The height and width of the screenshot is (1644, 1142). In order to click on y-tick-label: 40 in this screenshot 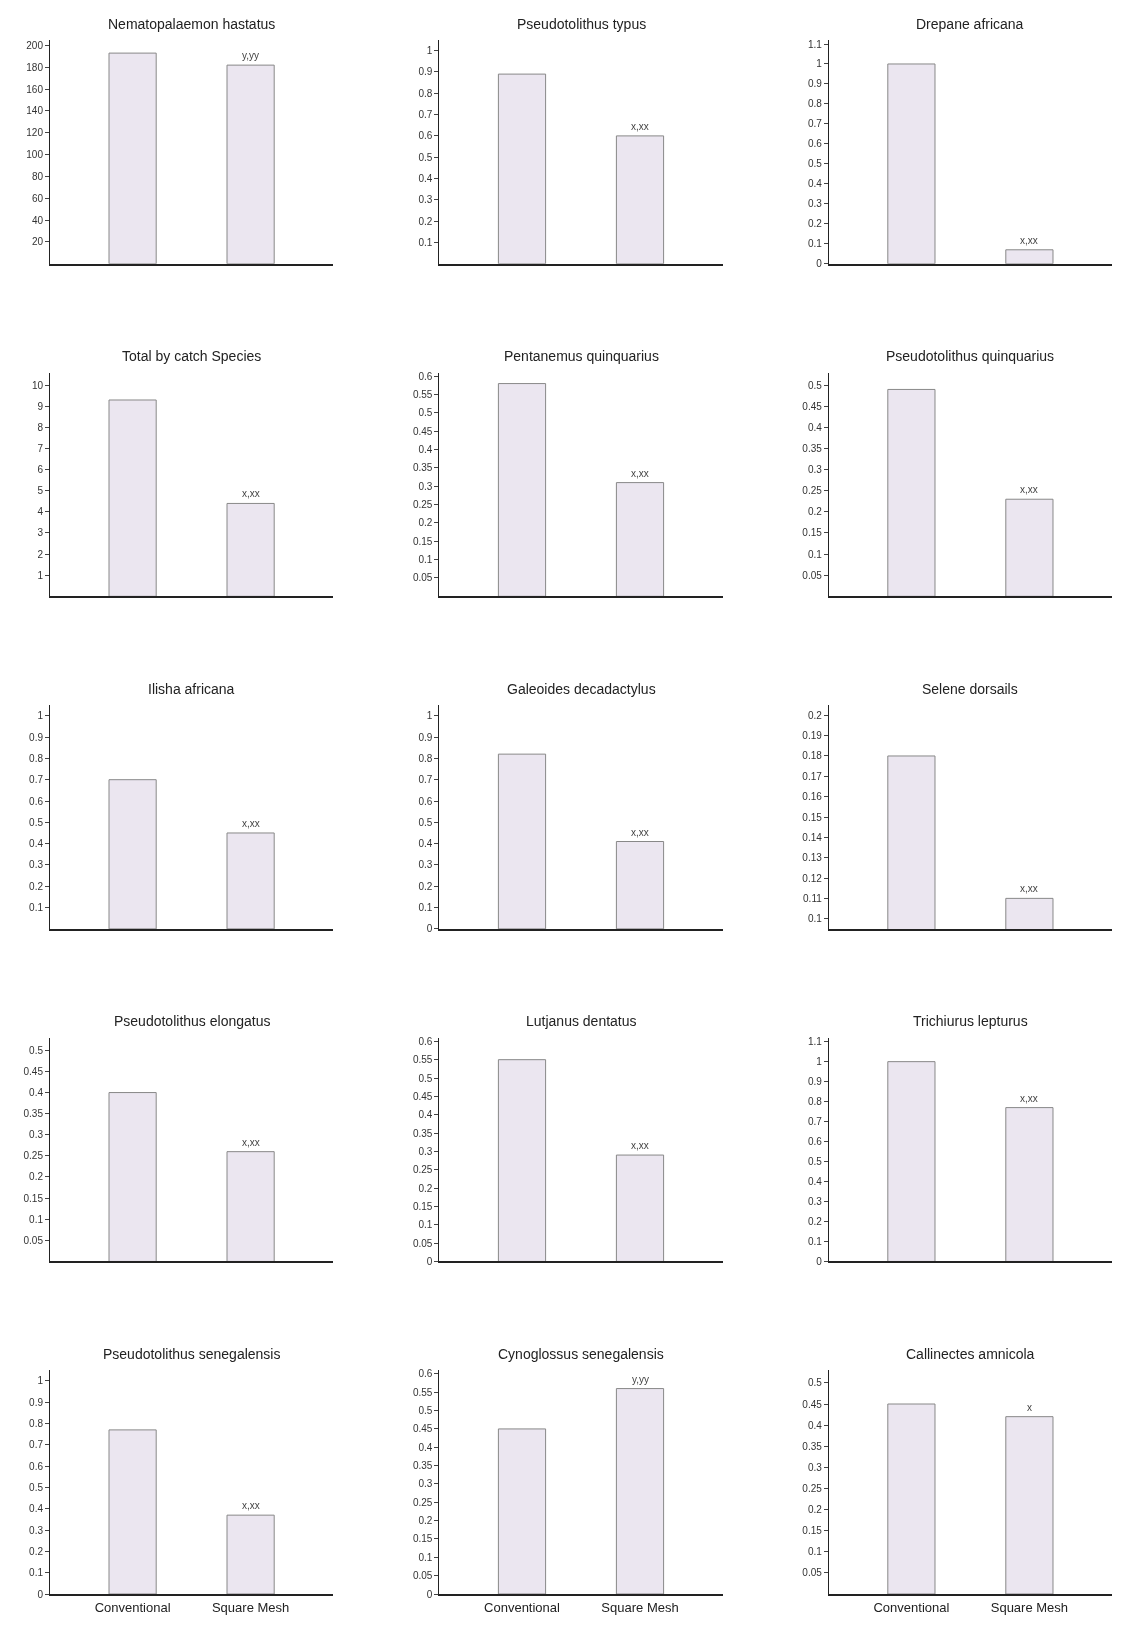, I will do `click(37, 220)`.